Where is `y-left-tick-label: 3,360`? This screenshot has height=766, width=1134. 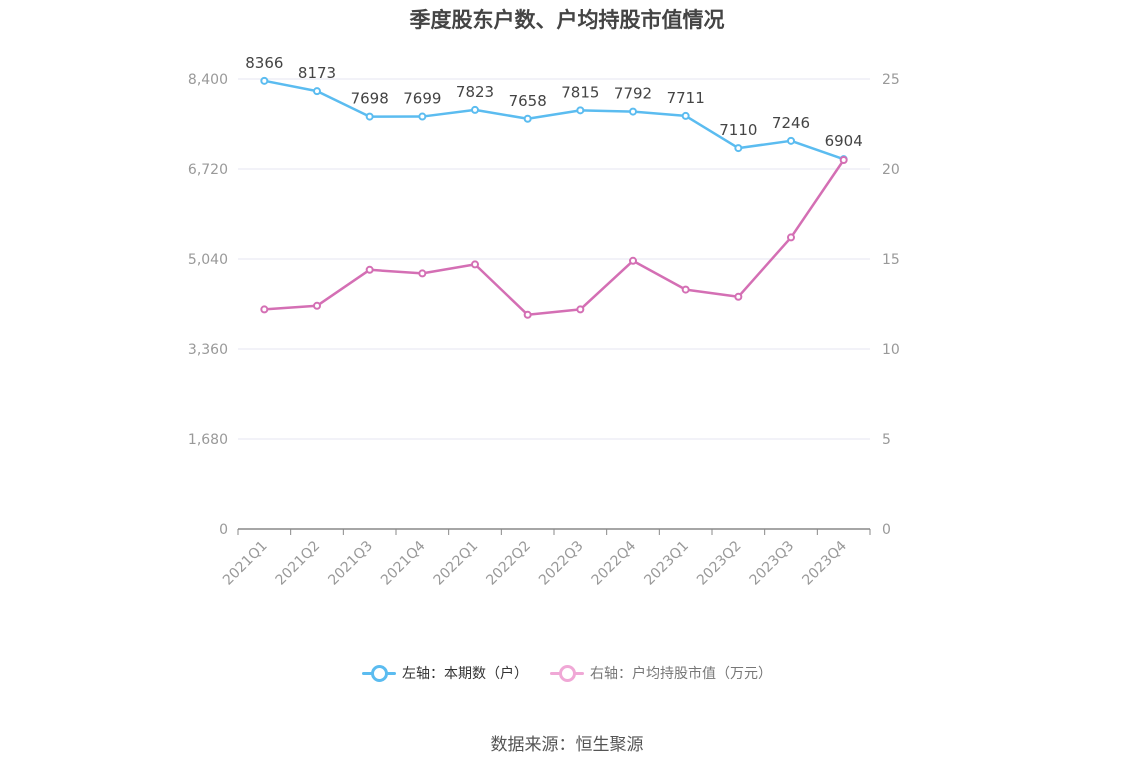 y-left-tick-label: 3,360 is located at coordinates (208, 350).